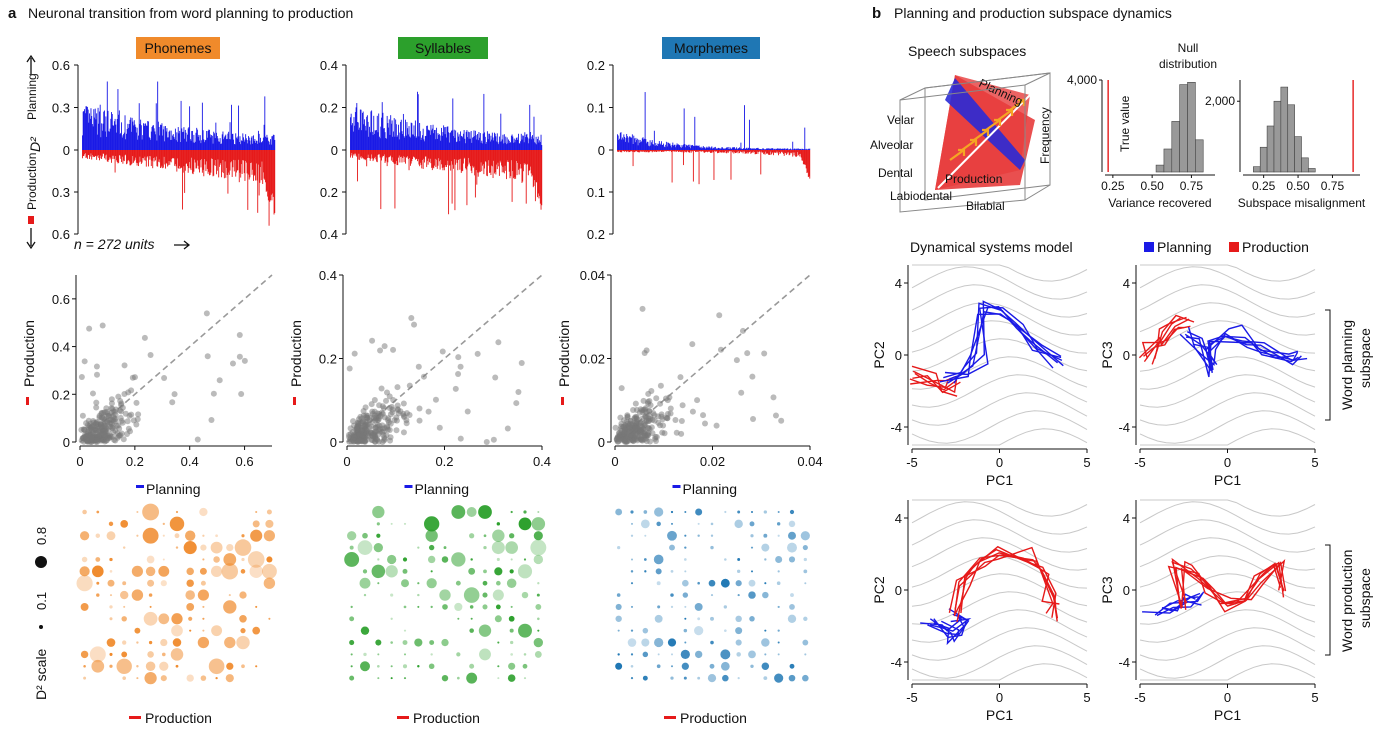 The width and height of the screenshot is (1395, 741). I want to click on syllables-label-box, so click(443, 48).